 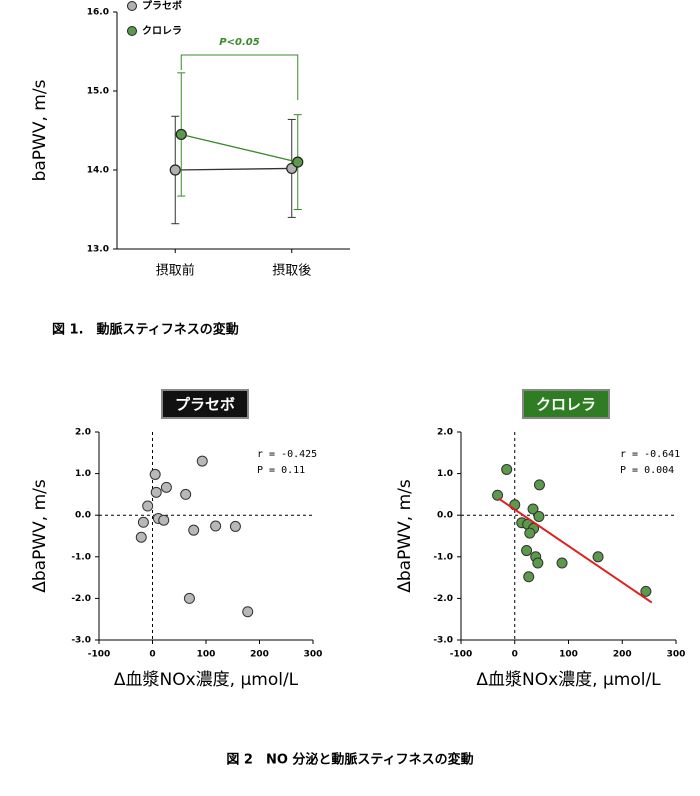 I want to click on legend-label: クロレラ, so click(x=162, y=31).